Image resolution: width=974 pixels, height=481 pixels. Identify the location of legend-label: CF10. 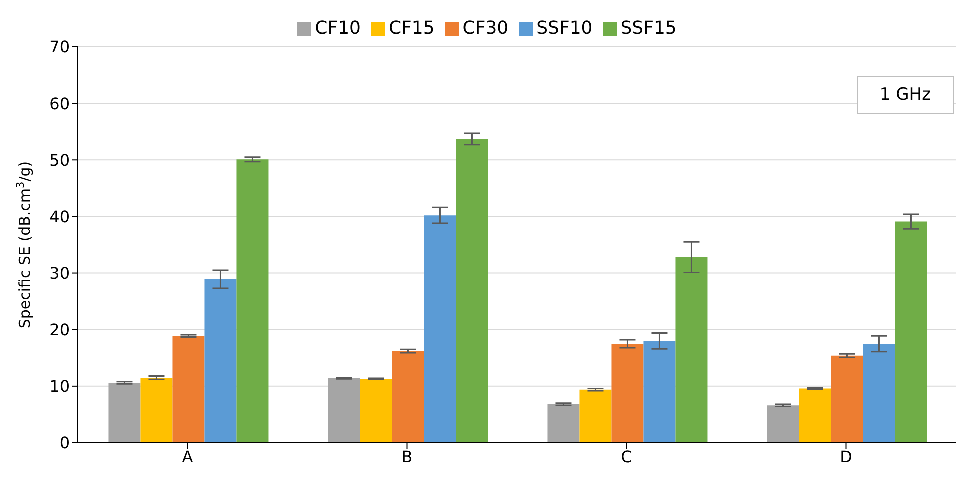
(338, 28).